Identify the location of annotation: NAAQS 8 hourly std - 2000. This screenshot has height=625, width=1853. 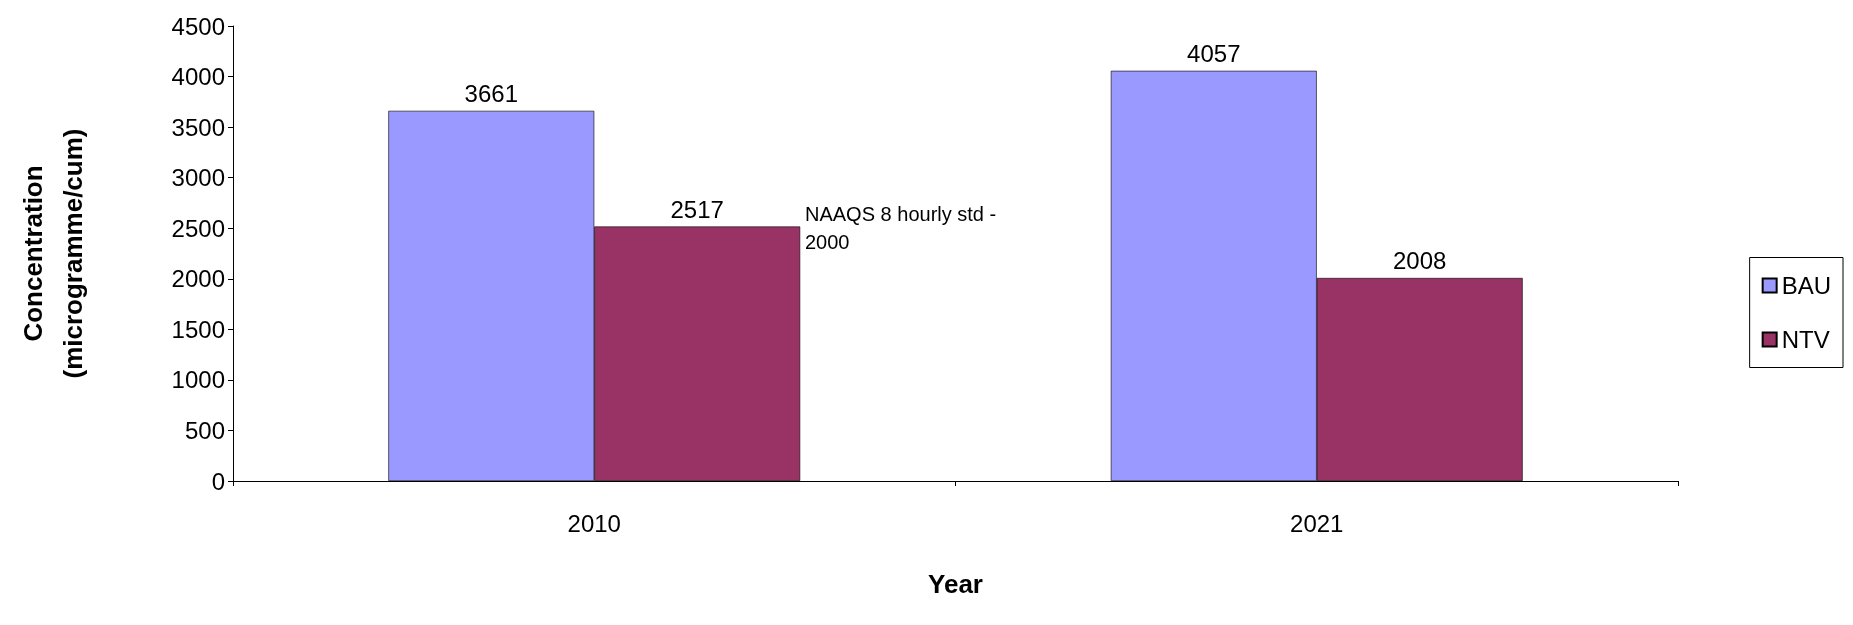
(903, 228).